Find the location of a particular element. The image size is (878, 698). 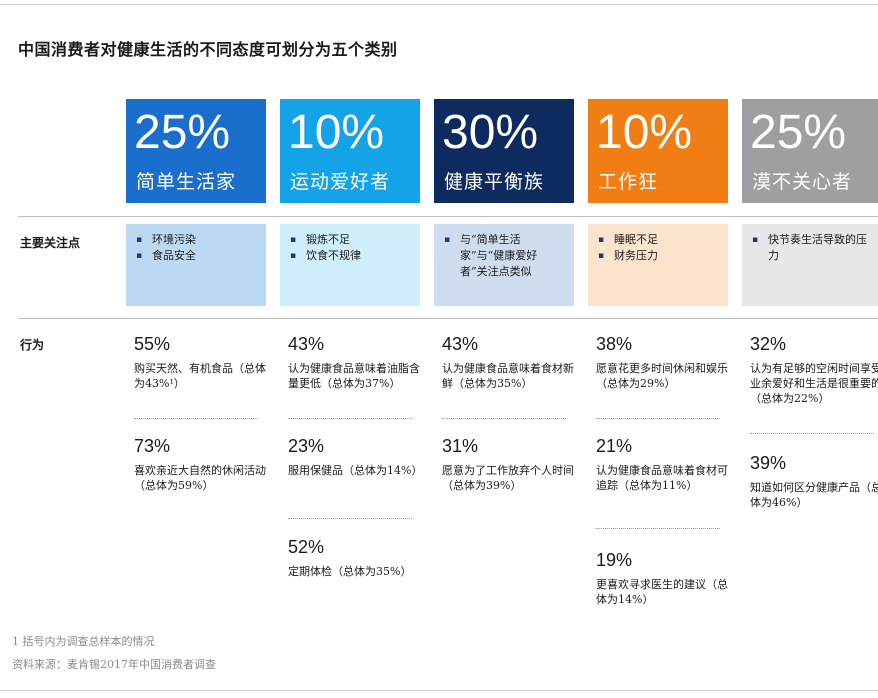

segment-tile-indifferent: 25% 漠不关心者 is located at coordinates (810, 151).